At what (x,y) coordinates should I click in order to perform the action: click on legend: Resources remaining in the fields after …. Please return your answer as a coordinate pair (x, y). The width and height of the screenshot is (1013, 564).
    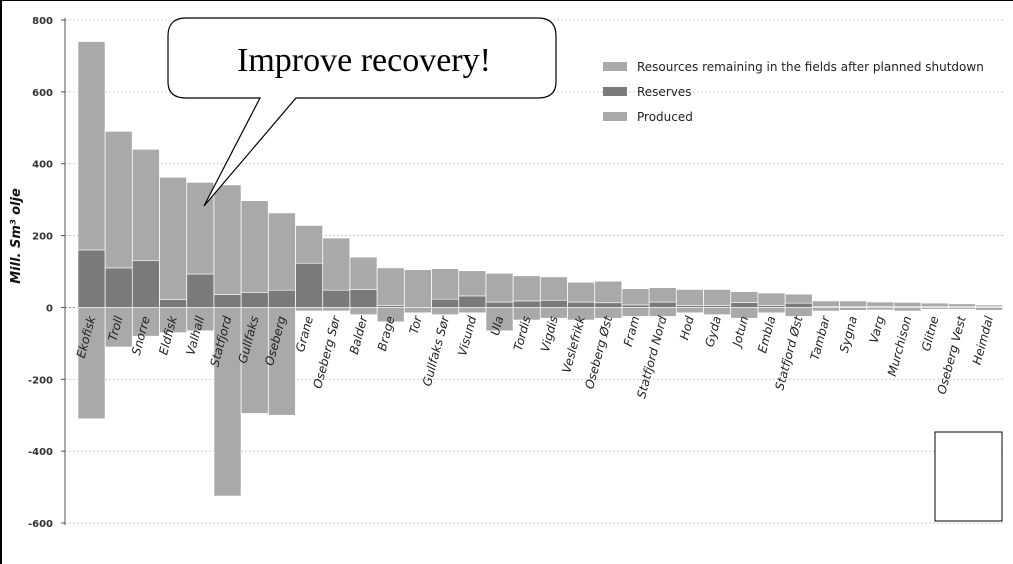
    Looking at the image, I should click on (793, 92).